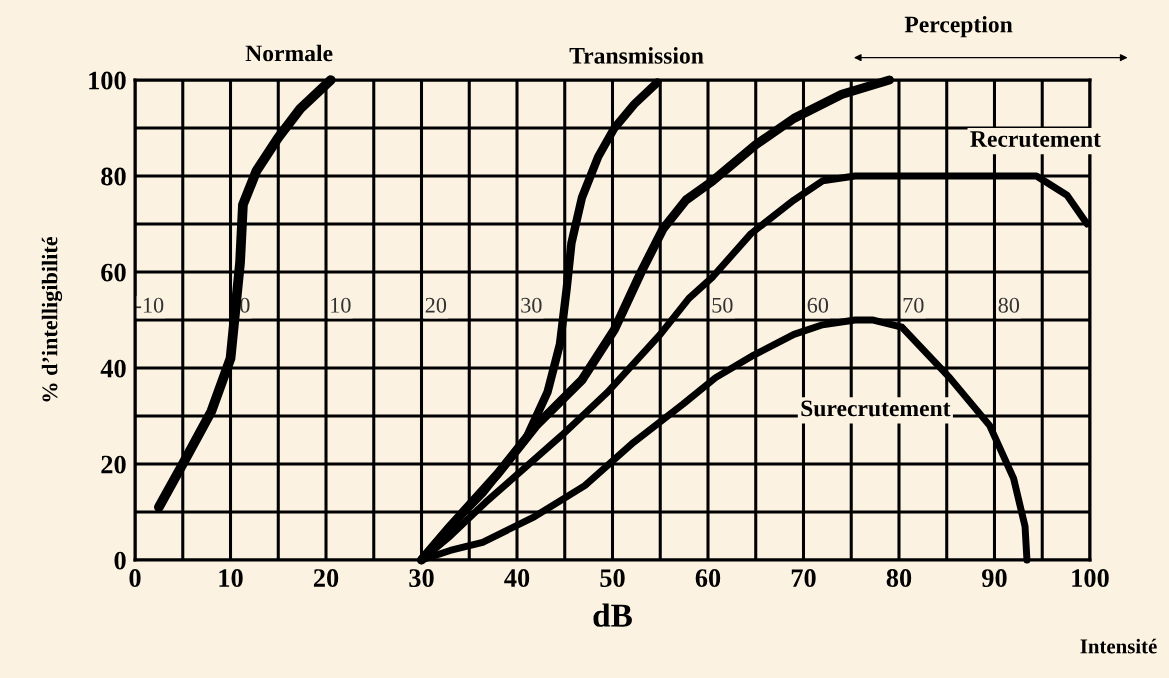  Describe the element at coordinates (636, 55) in the screenshot. I see `series-label: Transmission` at that location.